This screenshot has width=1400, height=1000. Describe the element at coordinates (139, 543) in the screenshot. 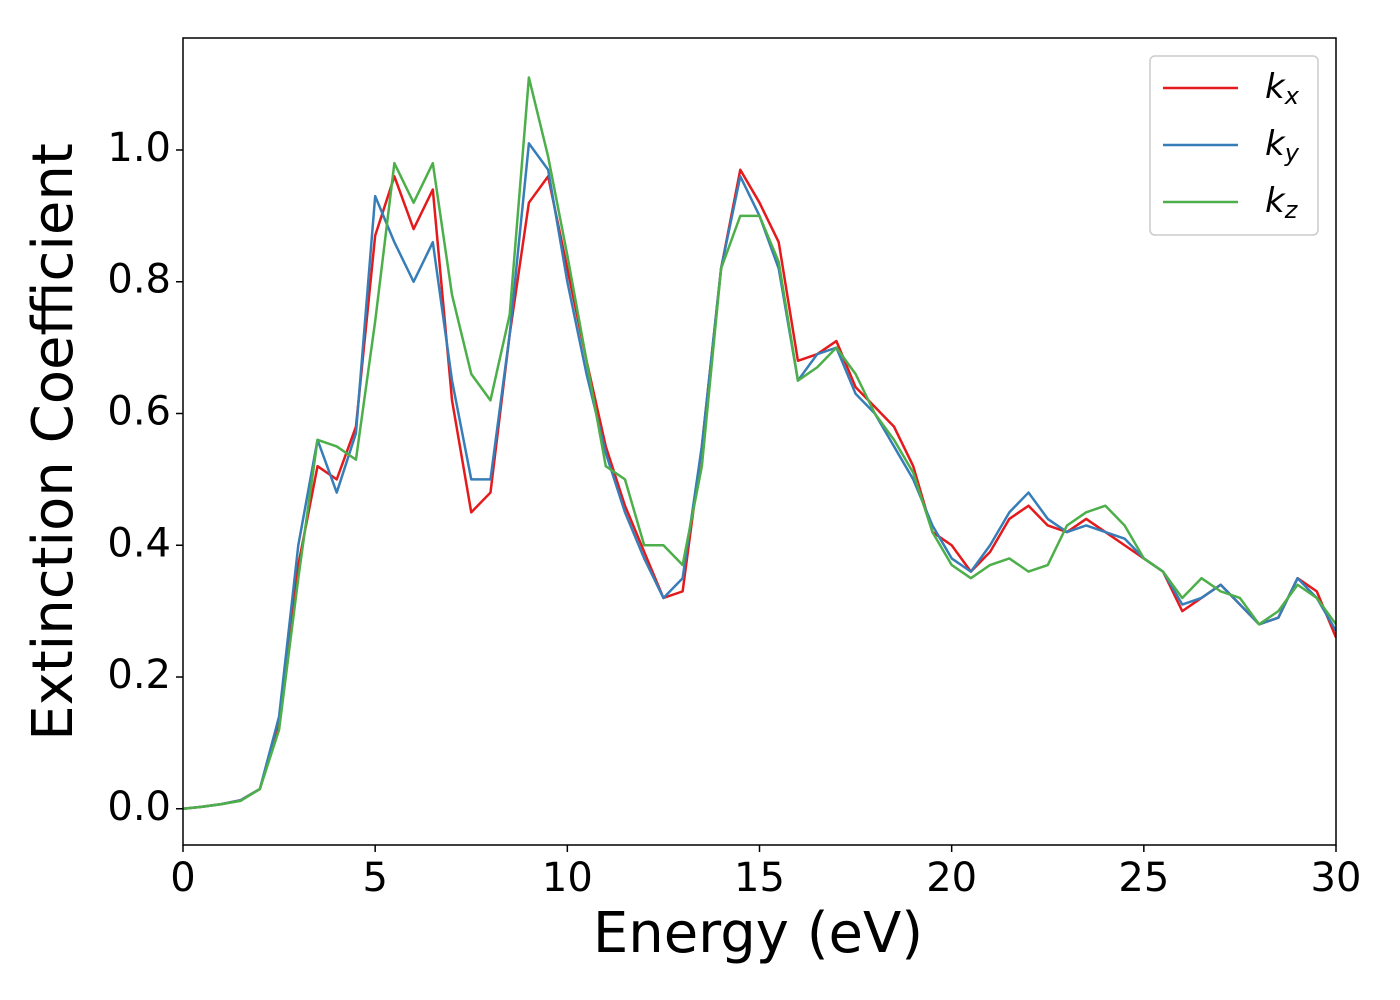

I see `y-tick-label: 0.4` at that location.